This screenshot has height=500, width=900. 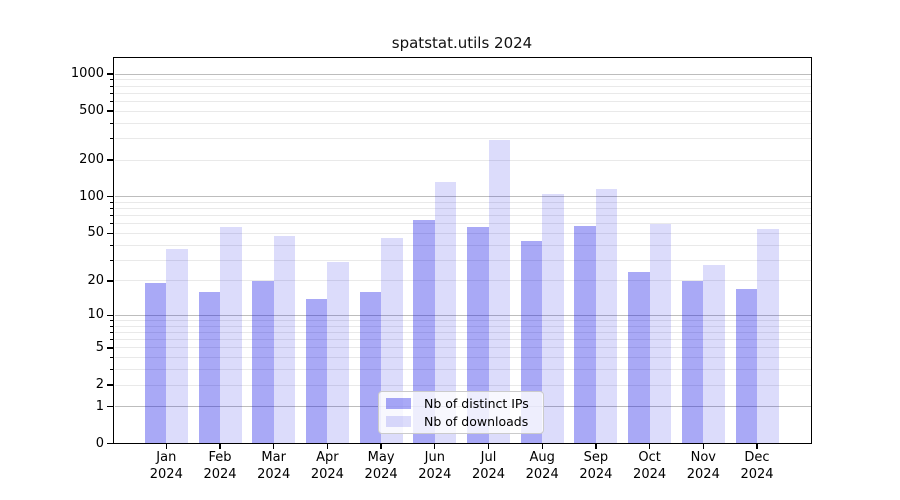 I want to click on x-tick-label-aug: Aug 2024, so click(x=542, y=466).